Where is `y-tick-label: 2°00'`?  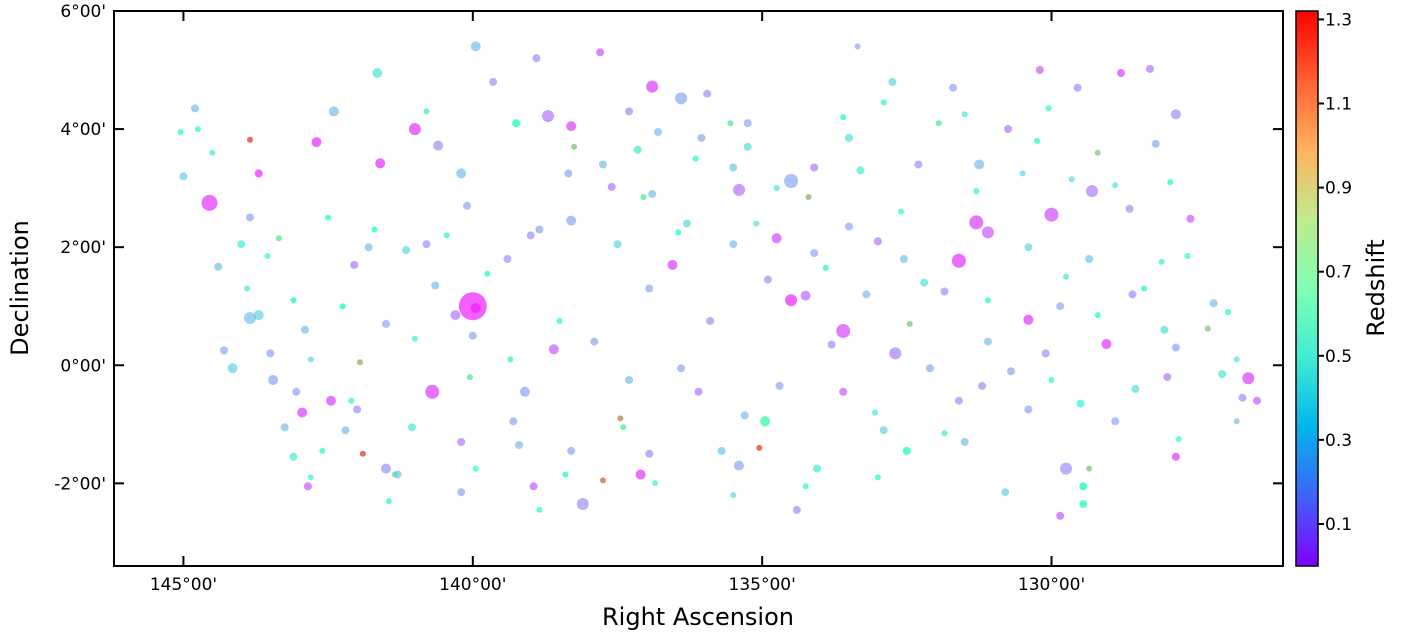
y-tick-label: 2°00' is located at coordinates (83, 248).